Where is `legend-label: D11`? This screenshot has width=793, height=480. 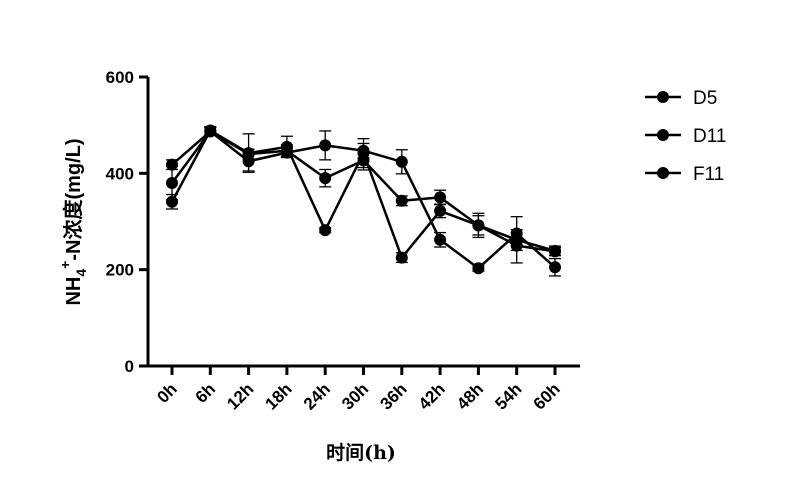 legend-label: D11 is located at coordinates (709, 136).